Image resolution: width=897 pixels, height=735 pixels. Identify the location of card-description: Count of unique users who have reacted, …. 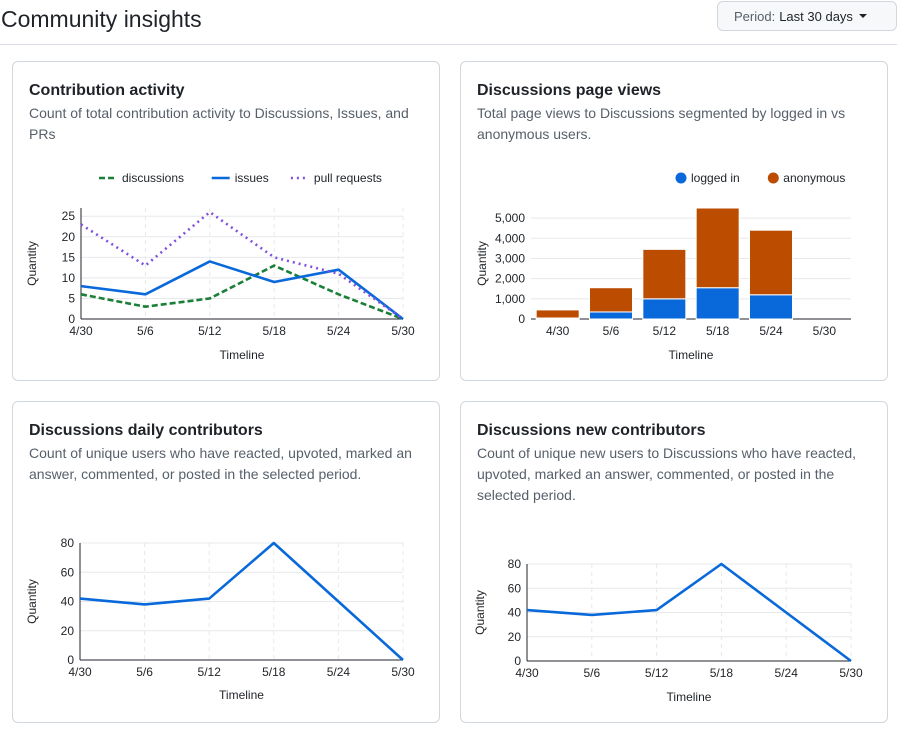
(220, 463).